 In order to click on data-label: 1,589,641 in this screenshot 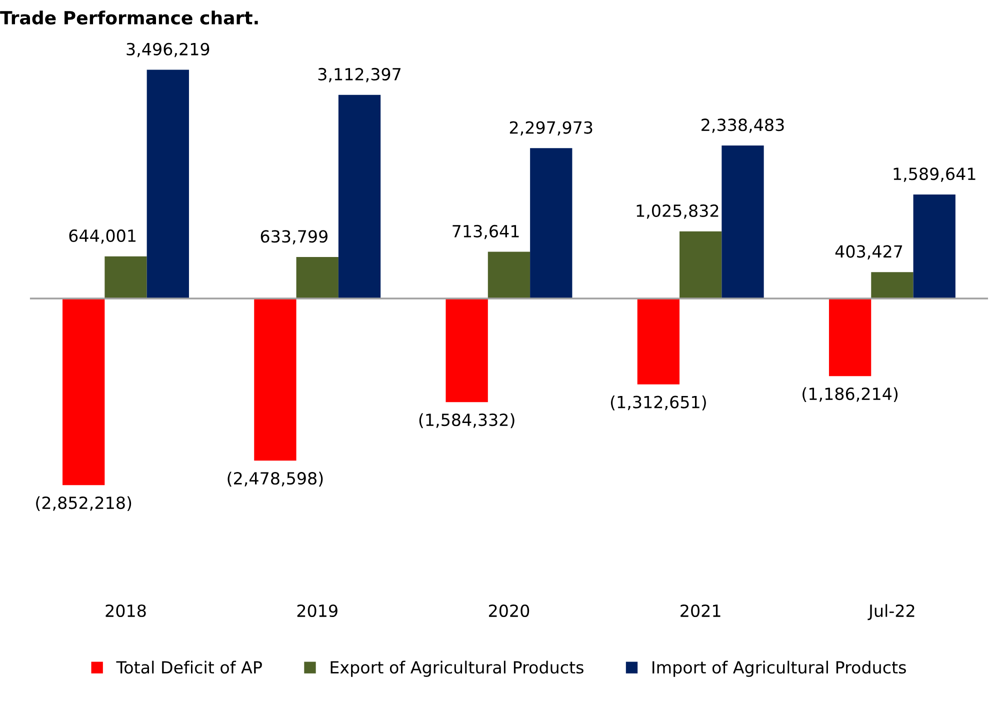, I will do `click(935, 175)`.